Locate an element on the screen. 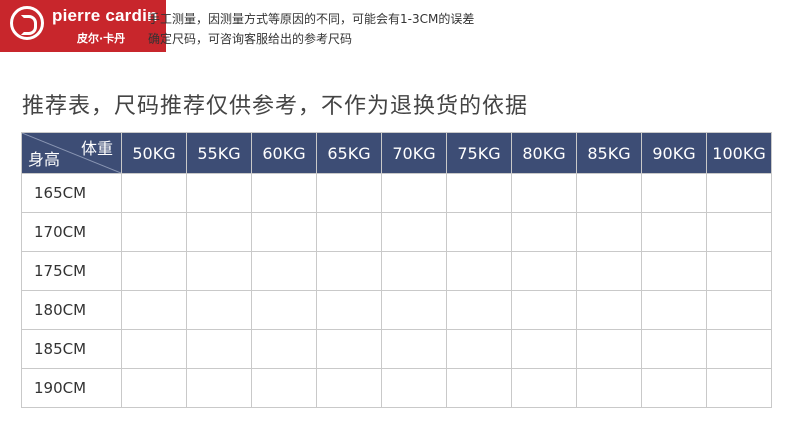 The image size is (790, 426). table-row: 165CM 170 170 170 is located at coordinates (396, 193).